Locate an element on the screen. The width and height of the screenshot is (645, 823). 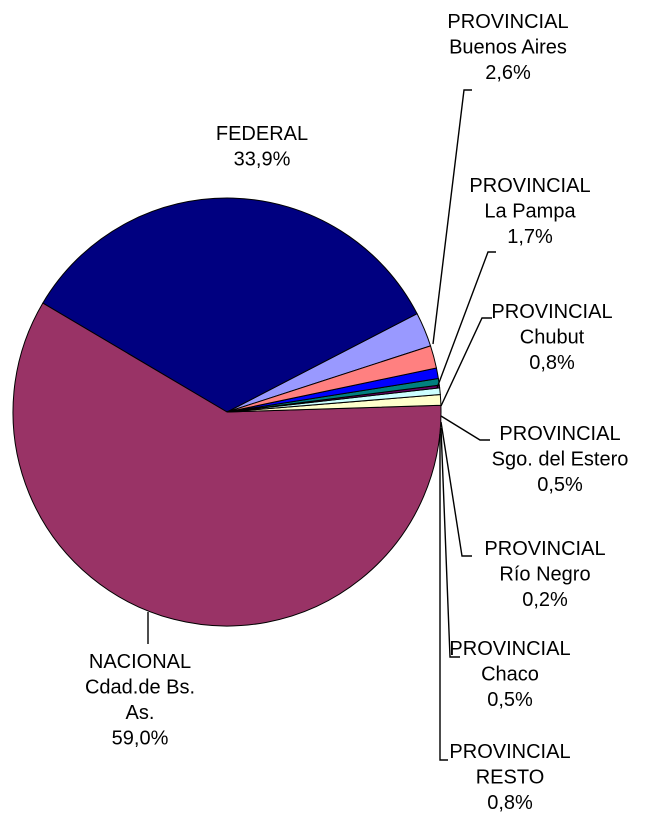
slice-label-5: PROVINCIAL Río Negro 0,2% is located at coordinates (544, 574).